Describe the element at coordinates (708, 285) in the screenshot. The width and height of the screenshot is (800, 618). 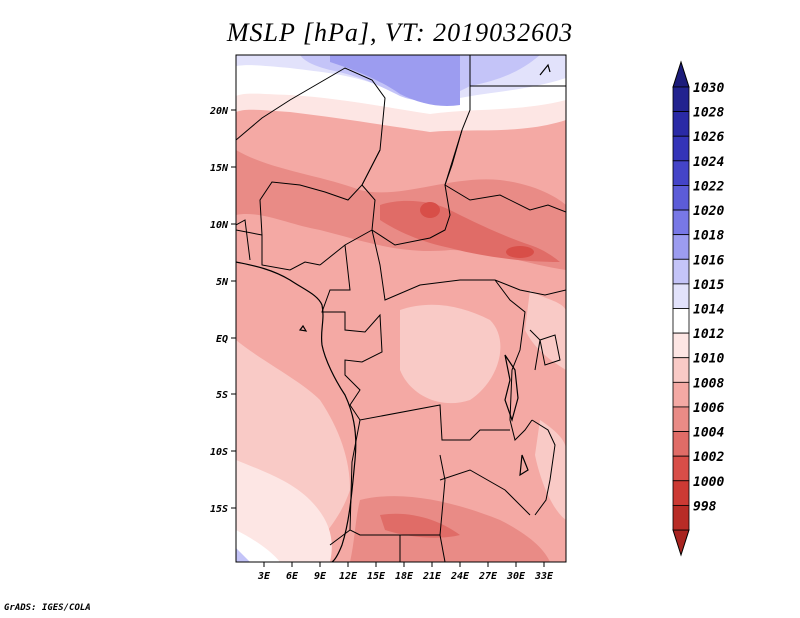
I see `colorbar-label: 1015` at that location.